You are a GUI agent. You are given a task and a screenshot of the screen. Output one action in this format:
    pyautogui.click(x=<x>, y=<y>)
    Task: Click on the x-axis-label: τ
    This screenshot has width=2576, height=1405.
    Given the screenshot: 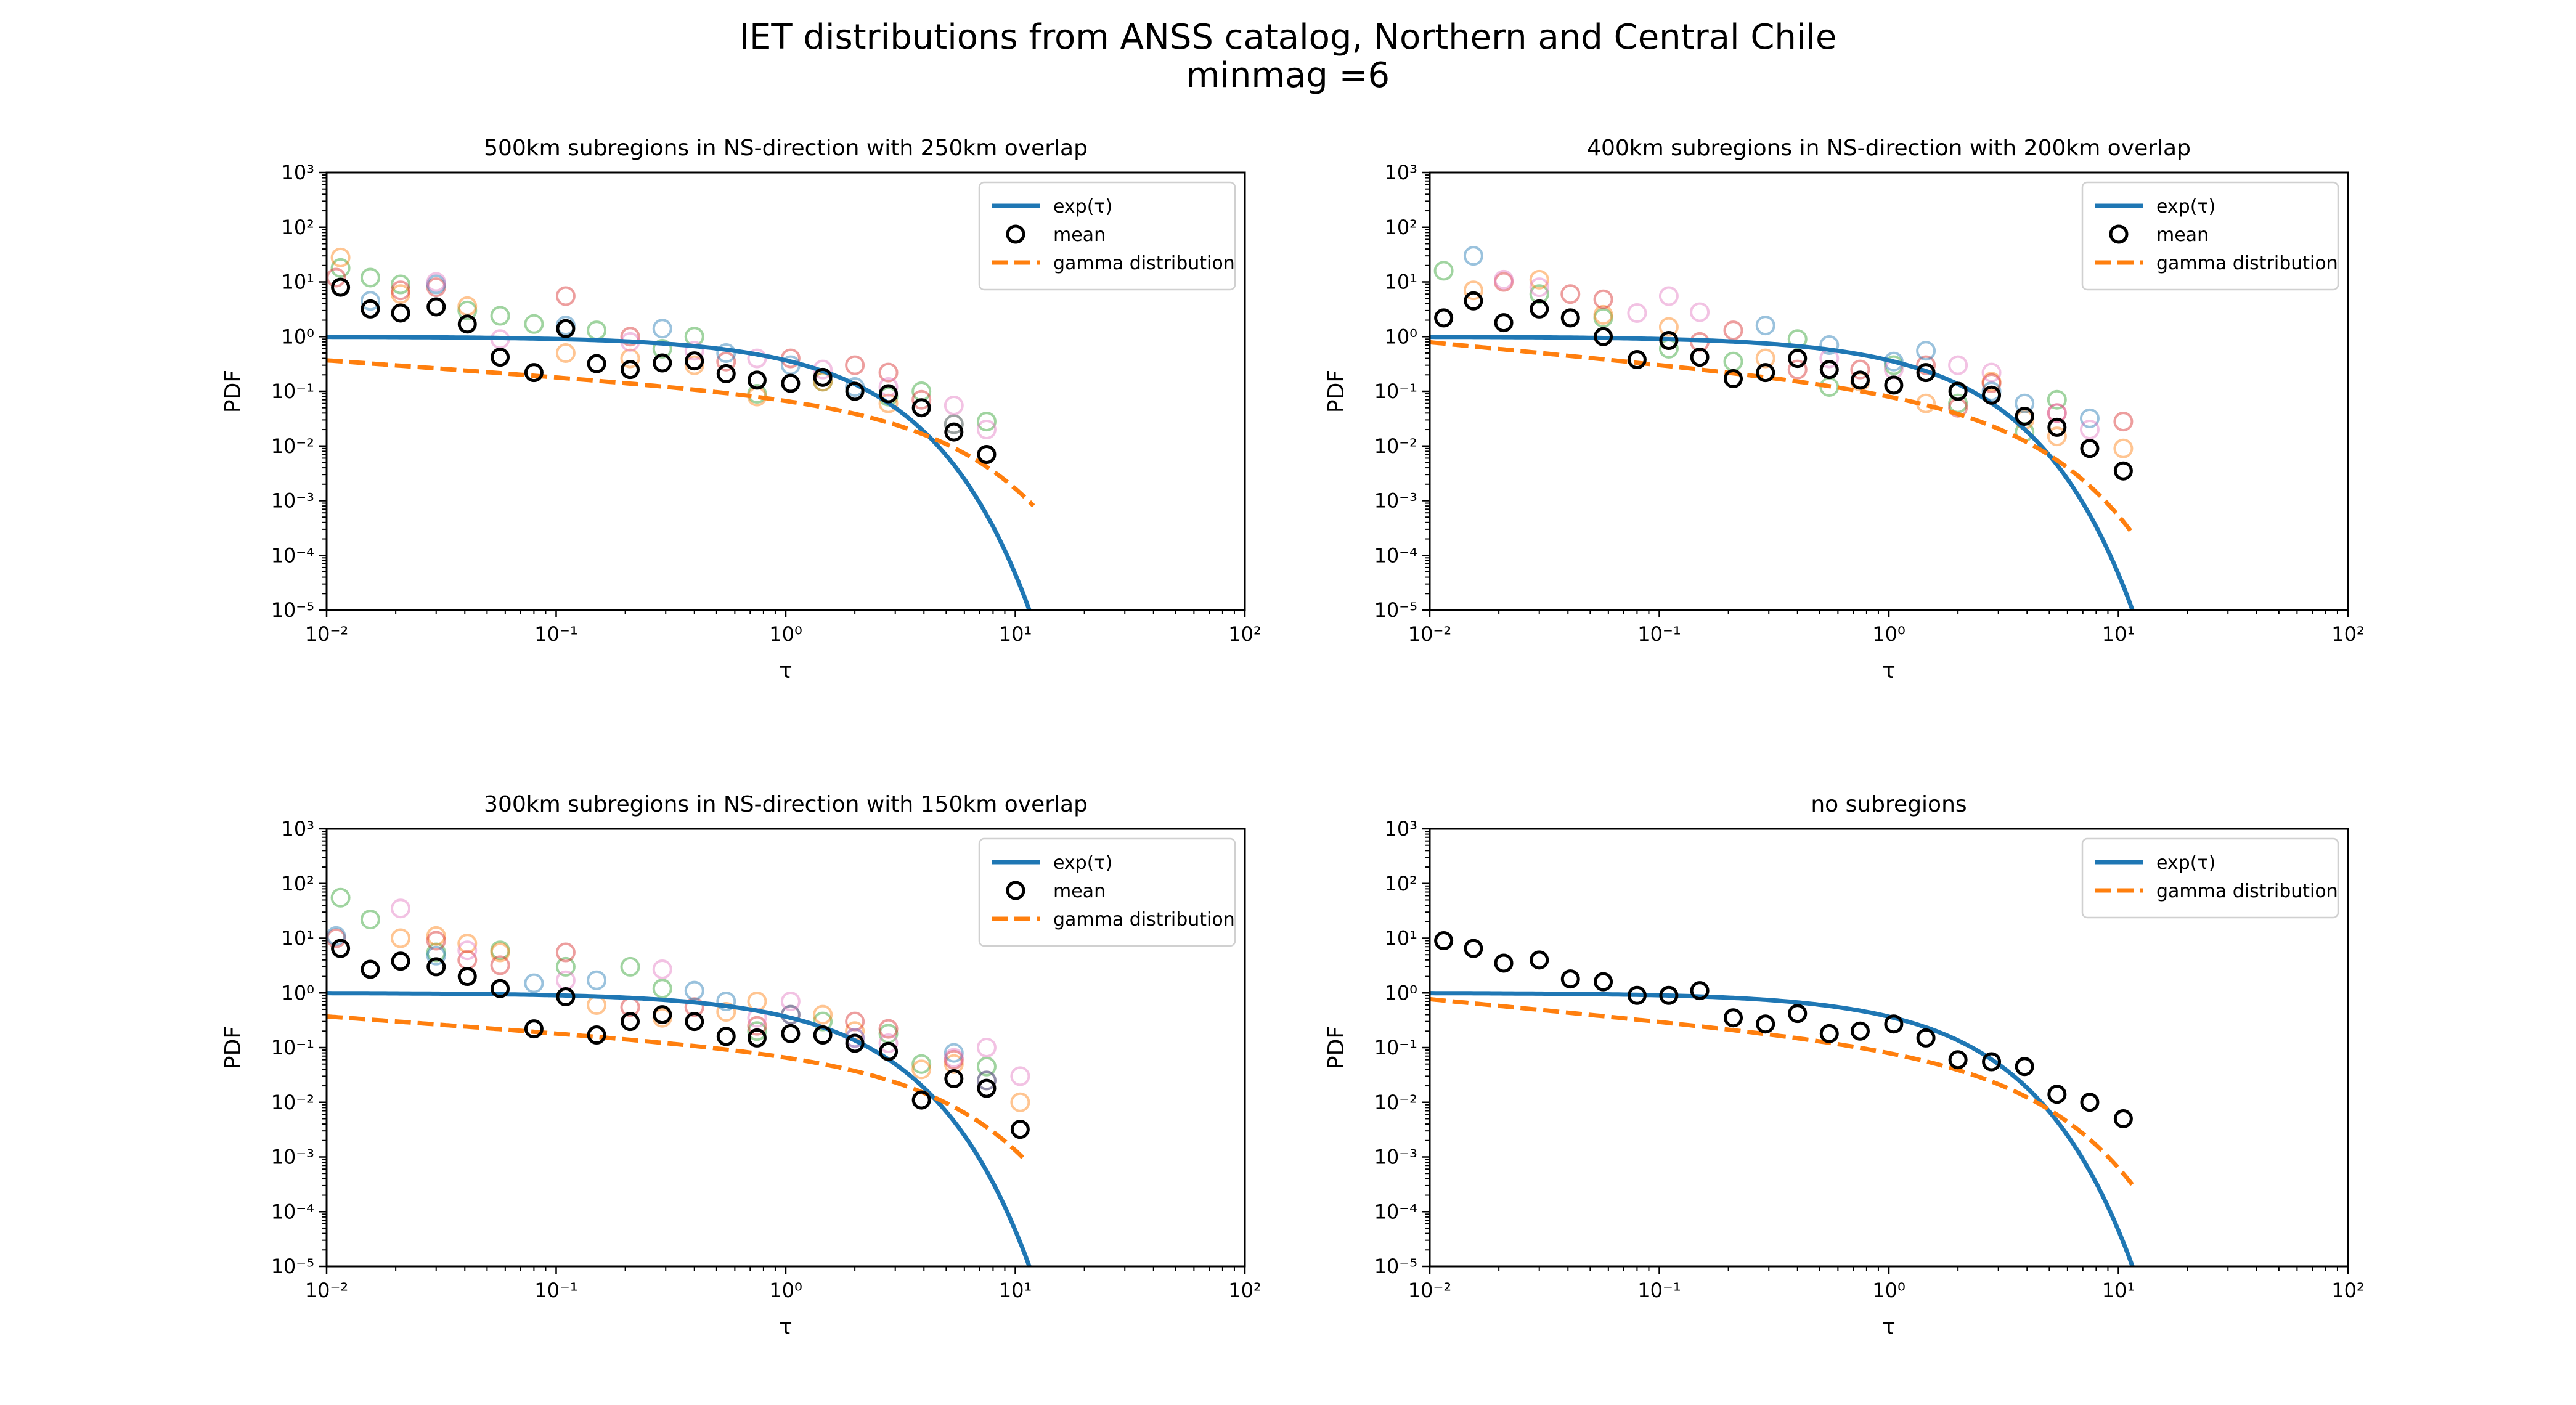 What is the action you would take?
    pyautogui.click(x=1889, y=1327)
    